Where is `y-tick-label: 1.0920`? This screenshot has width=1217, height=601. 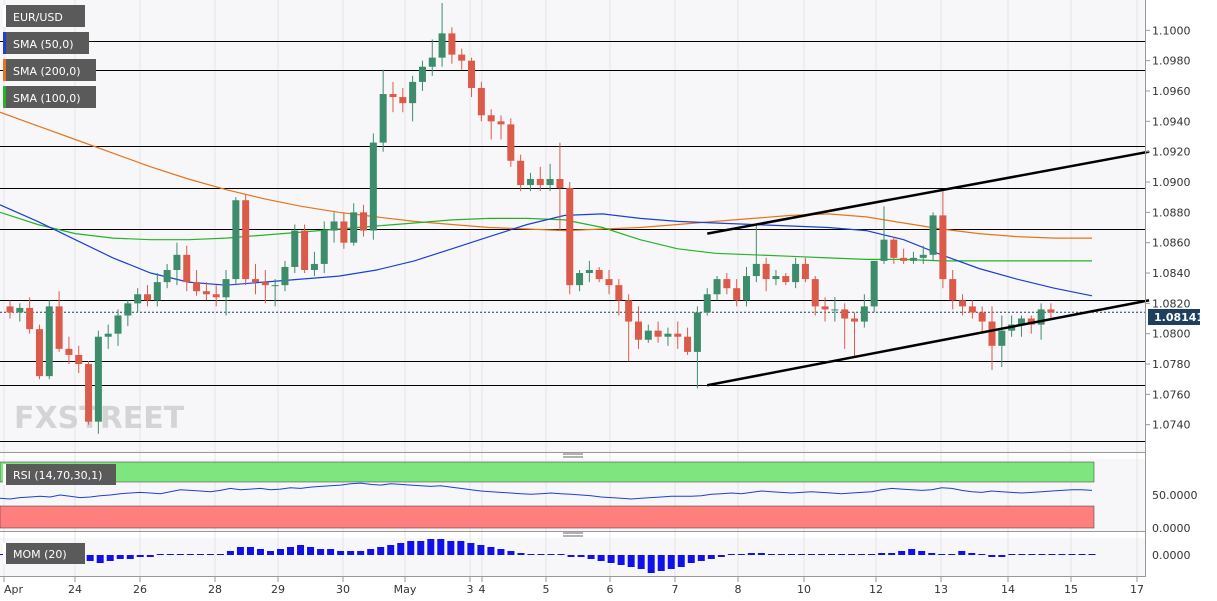
y-tick-label: 1.0920 is located at coordinates (1171, 152).